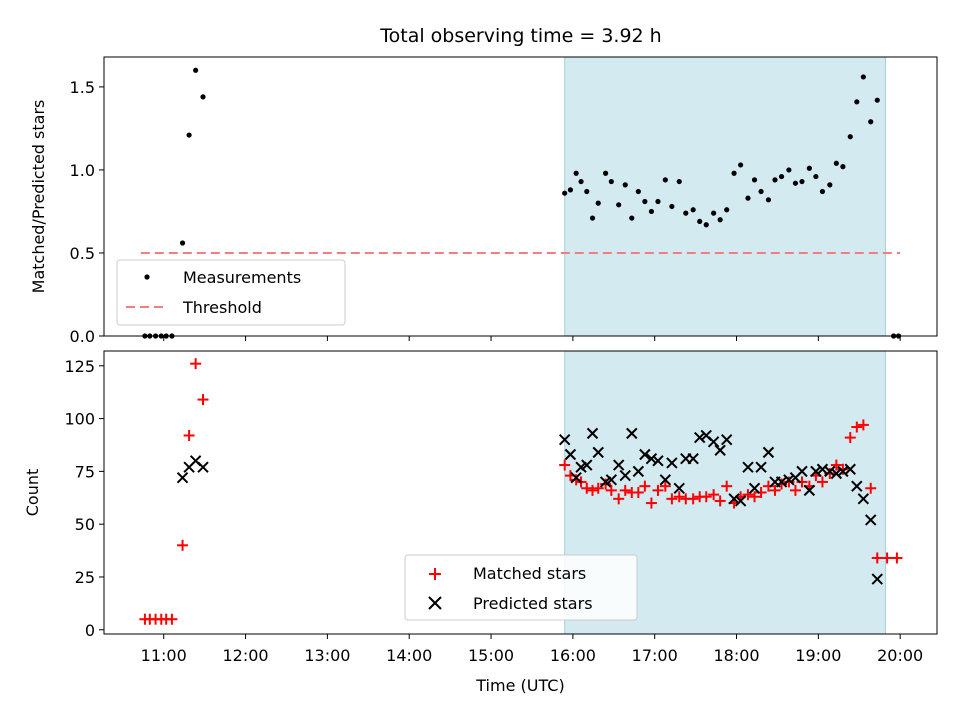 The height and width of the screenshot is (724, 960). I want to click on x-tick-label: 15:00, so click(491, 655).